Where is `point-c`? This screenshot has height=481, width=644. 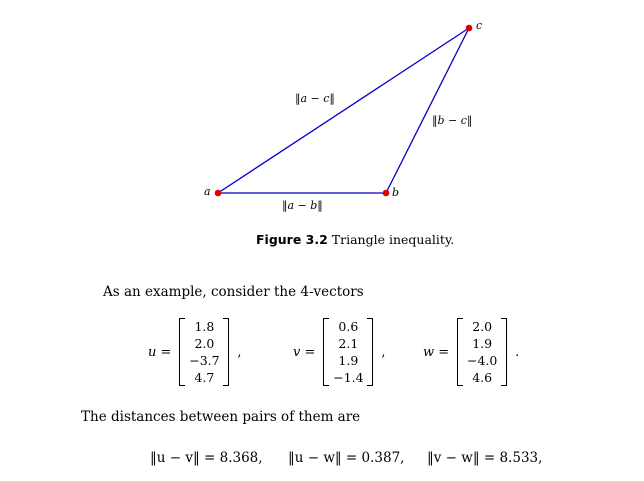
point-c is located at coordinates (469, 28).